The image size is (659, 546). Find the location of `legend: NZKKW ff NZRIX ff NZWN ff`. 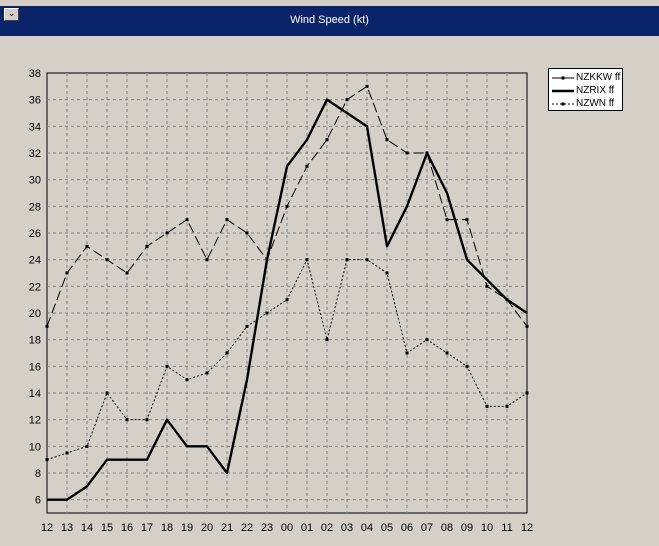

legend: NZKKW ff NZRIX ff NZWN ff is located at coordinates (585, 89).